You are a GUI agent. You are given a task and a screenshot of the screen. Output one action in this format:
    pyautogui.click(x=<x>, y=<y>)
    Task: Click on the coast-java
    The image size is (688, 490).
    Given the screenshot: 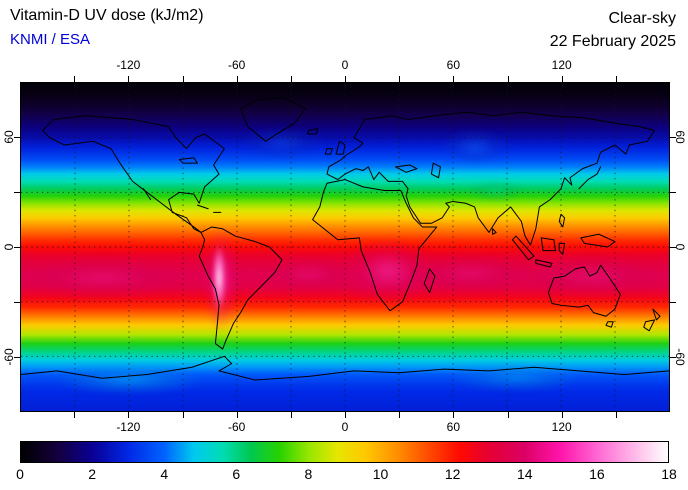 What is the action you would take?
    pyautogui.click(x=544, y=263)
    